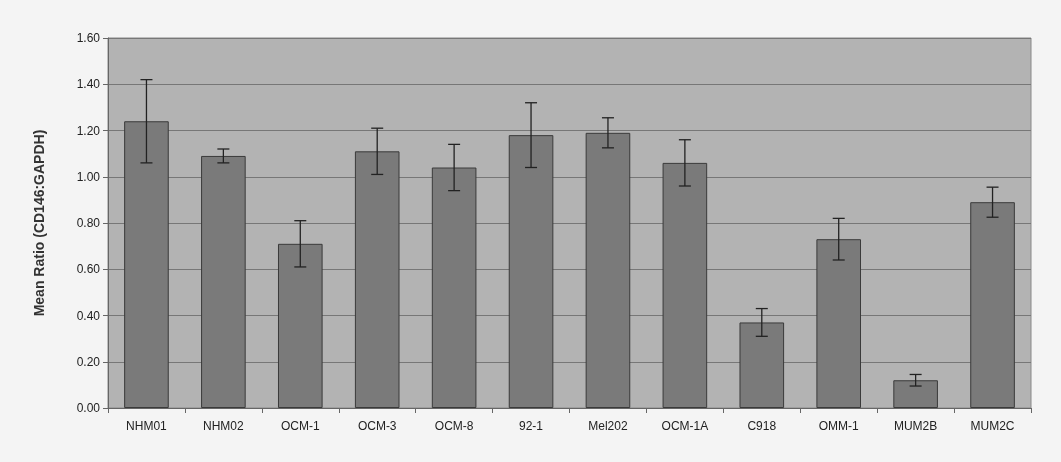 The width and height of the screenshot is (1061, 462). I want to click on y-tick-label: 0.60, so click(88, 269).